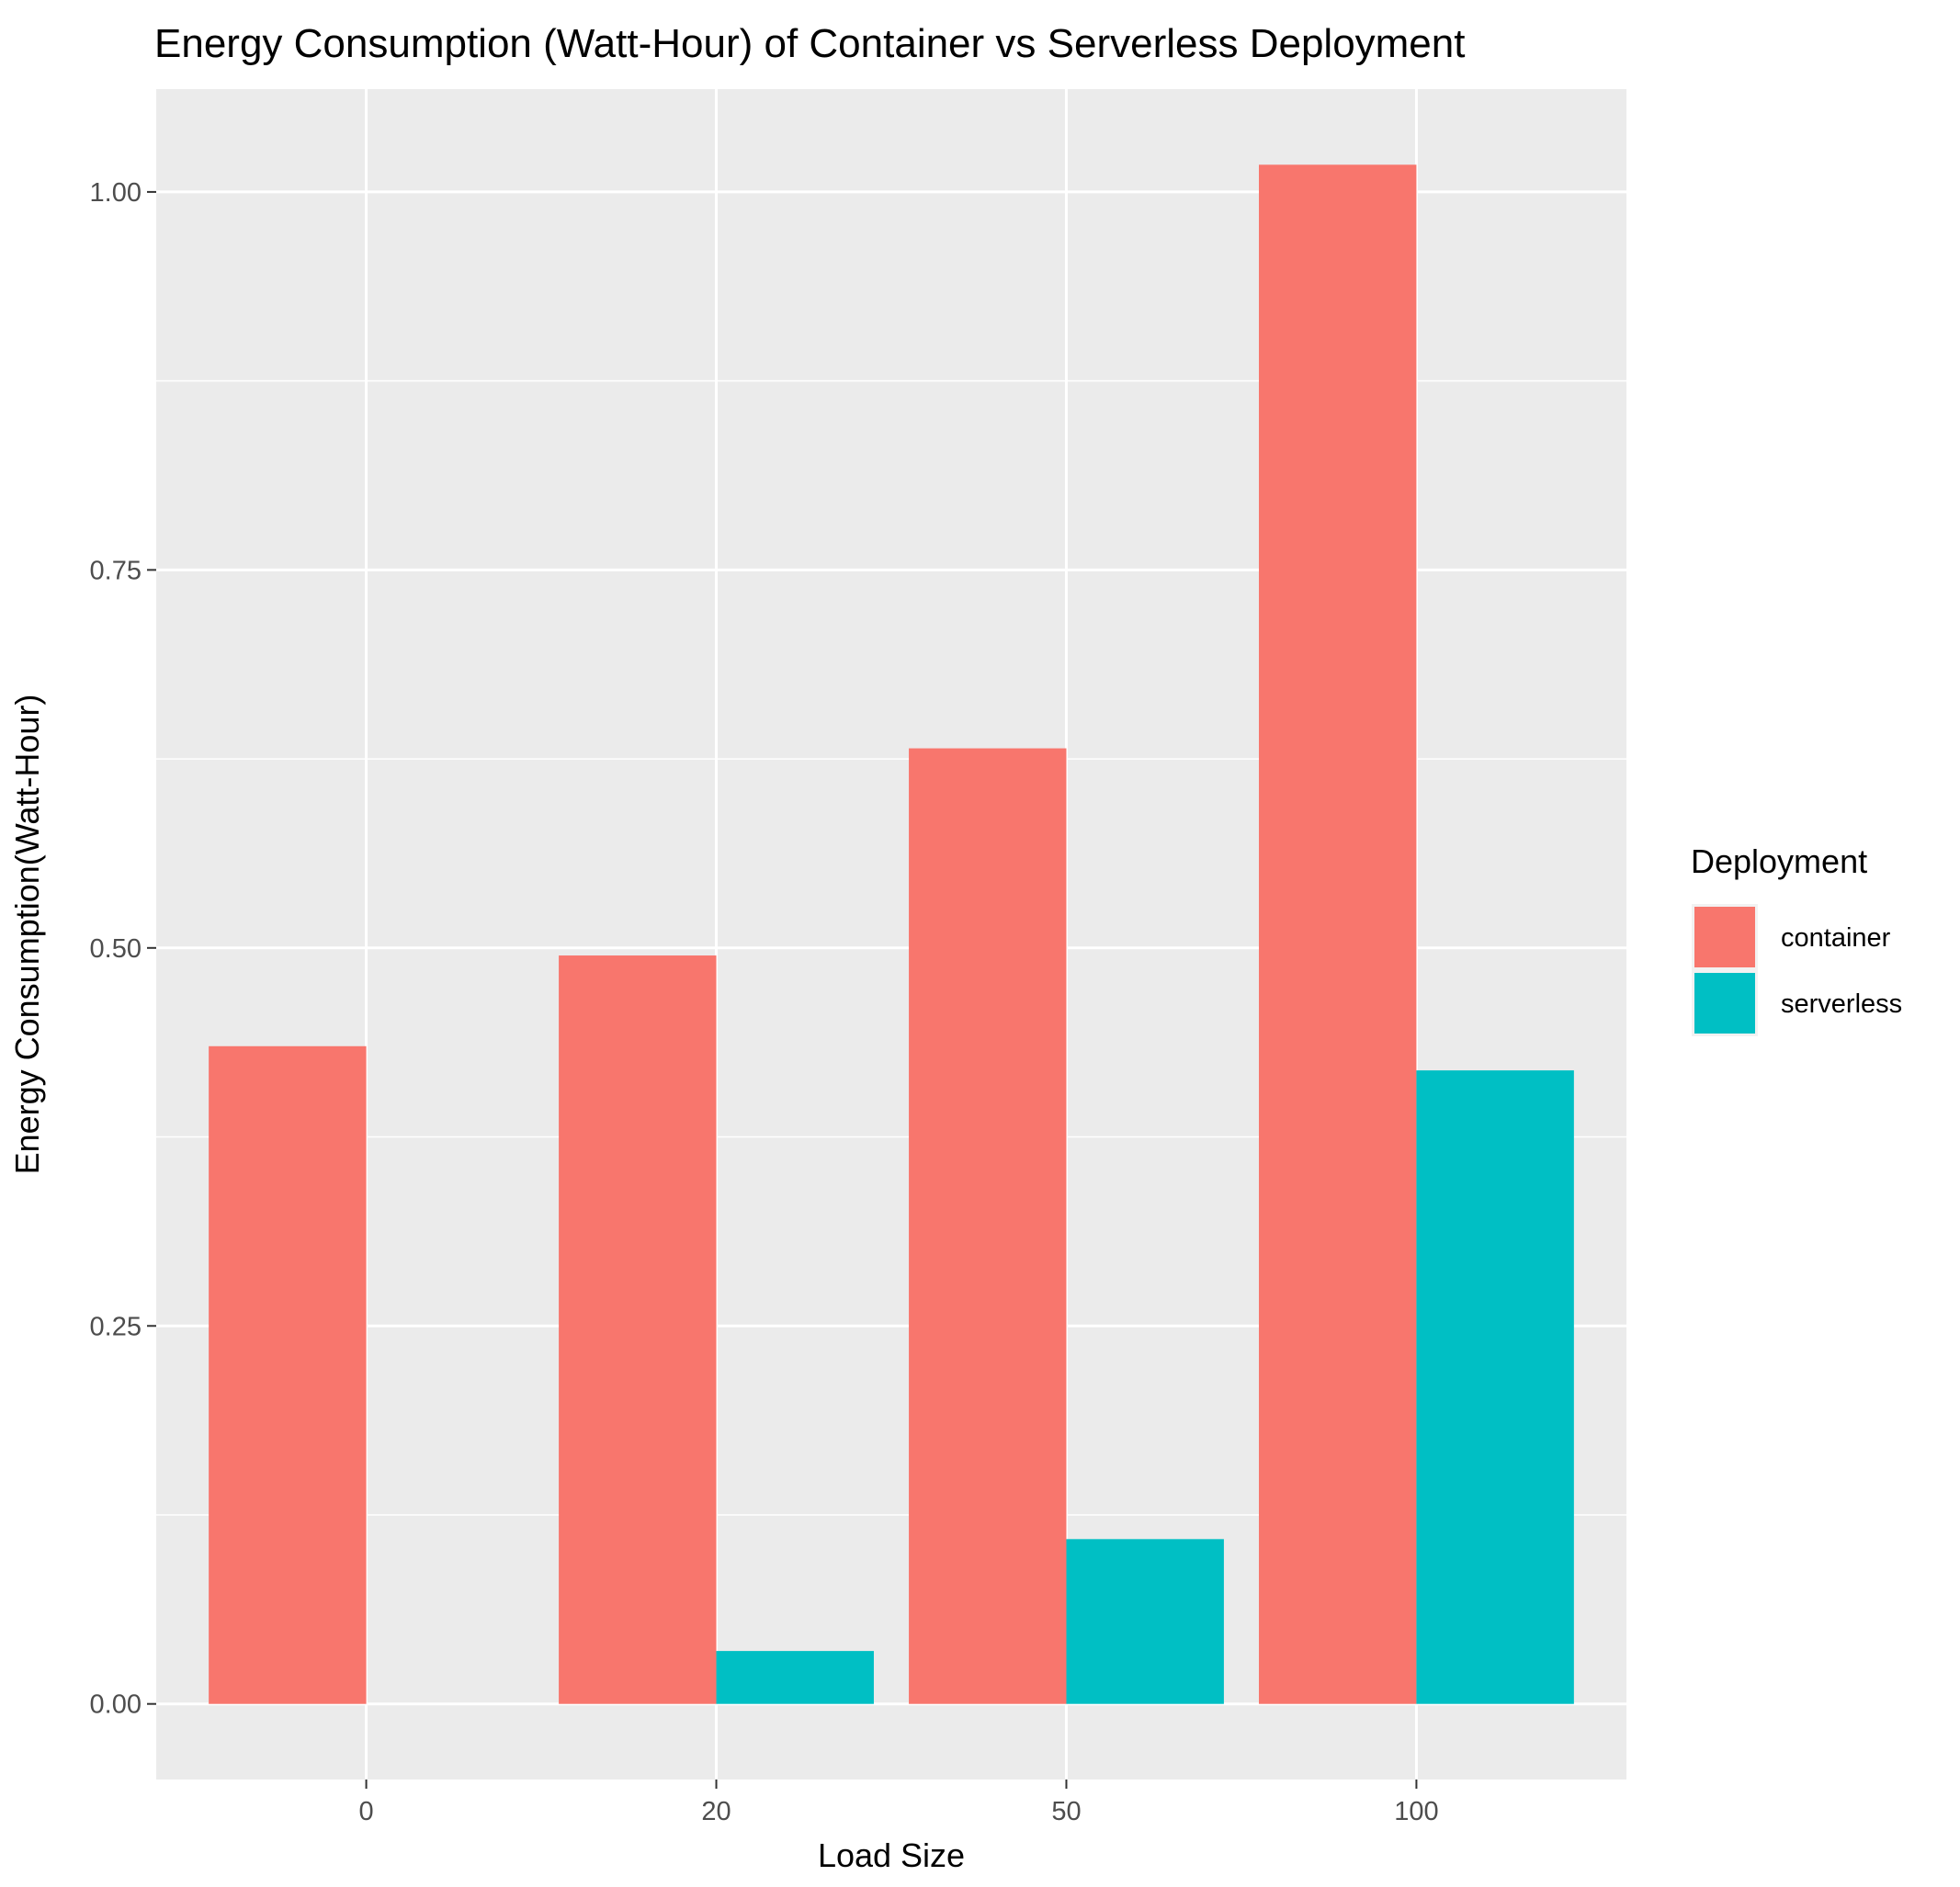 This screenshot has width=1960, height=1887. What do you see at coordinates (1779, 861) in the screenshot?
I see `legend-title: Deployment` at bounding box center [1779, 861].